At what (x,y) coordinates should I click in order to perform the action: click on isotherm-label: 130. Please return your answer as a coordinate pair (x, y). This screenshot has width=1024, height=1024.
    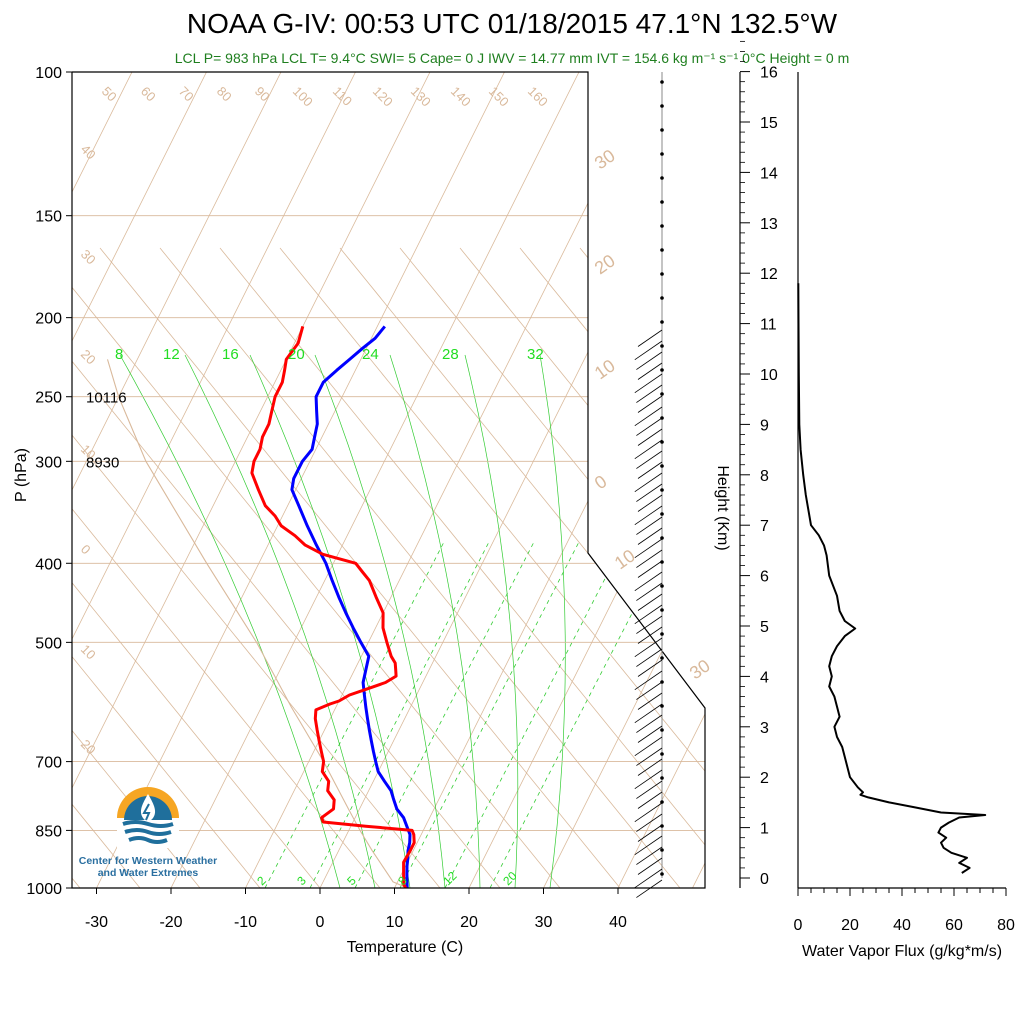
    Looking at the image, I should click on (421, 97).